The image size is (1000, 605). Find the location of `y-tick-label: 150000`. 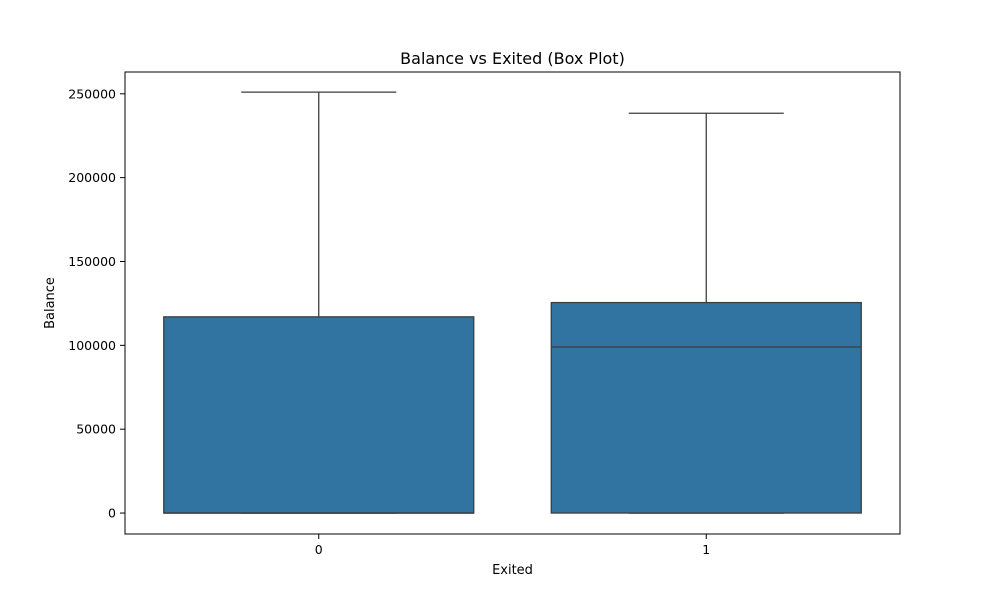

y-tick-label: 150000 is located at coordinates (92, 261).